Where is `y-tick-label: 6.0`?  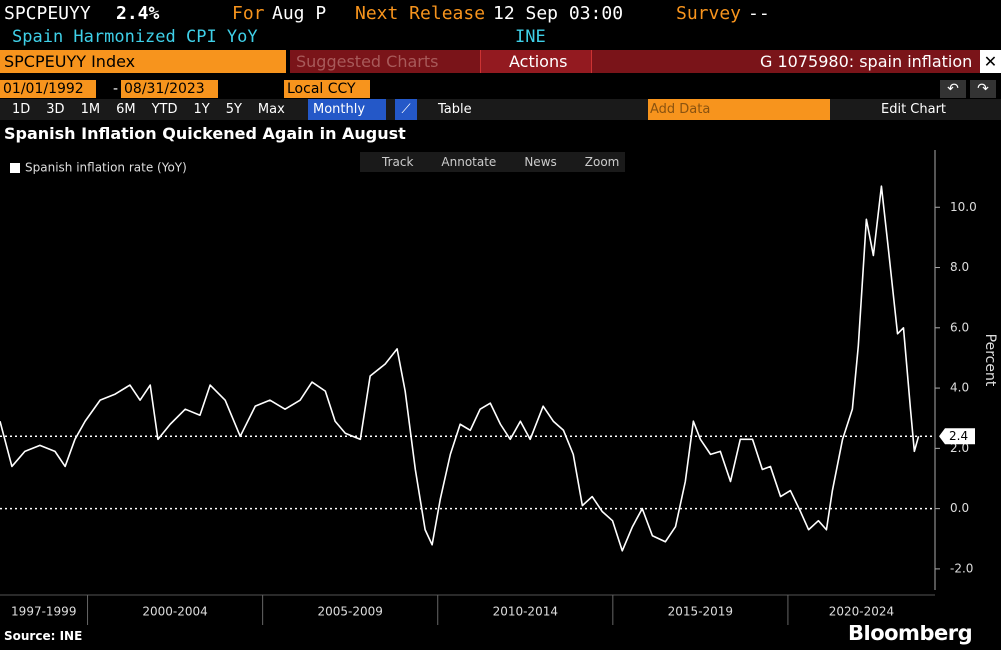
y-tick-label: 6.0 is located at coordinates (959, 327).